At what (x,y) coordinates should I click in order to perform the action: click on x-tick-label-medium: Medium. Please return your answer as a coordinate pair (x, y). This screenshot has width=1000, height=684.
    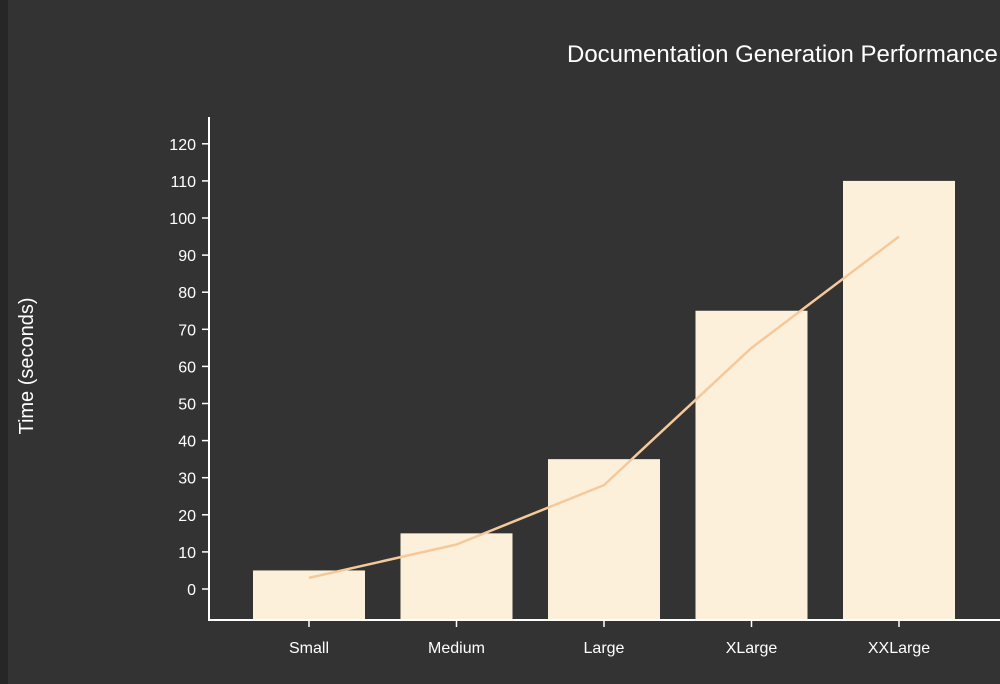
    Looking at the image, I should click on (456, 648).